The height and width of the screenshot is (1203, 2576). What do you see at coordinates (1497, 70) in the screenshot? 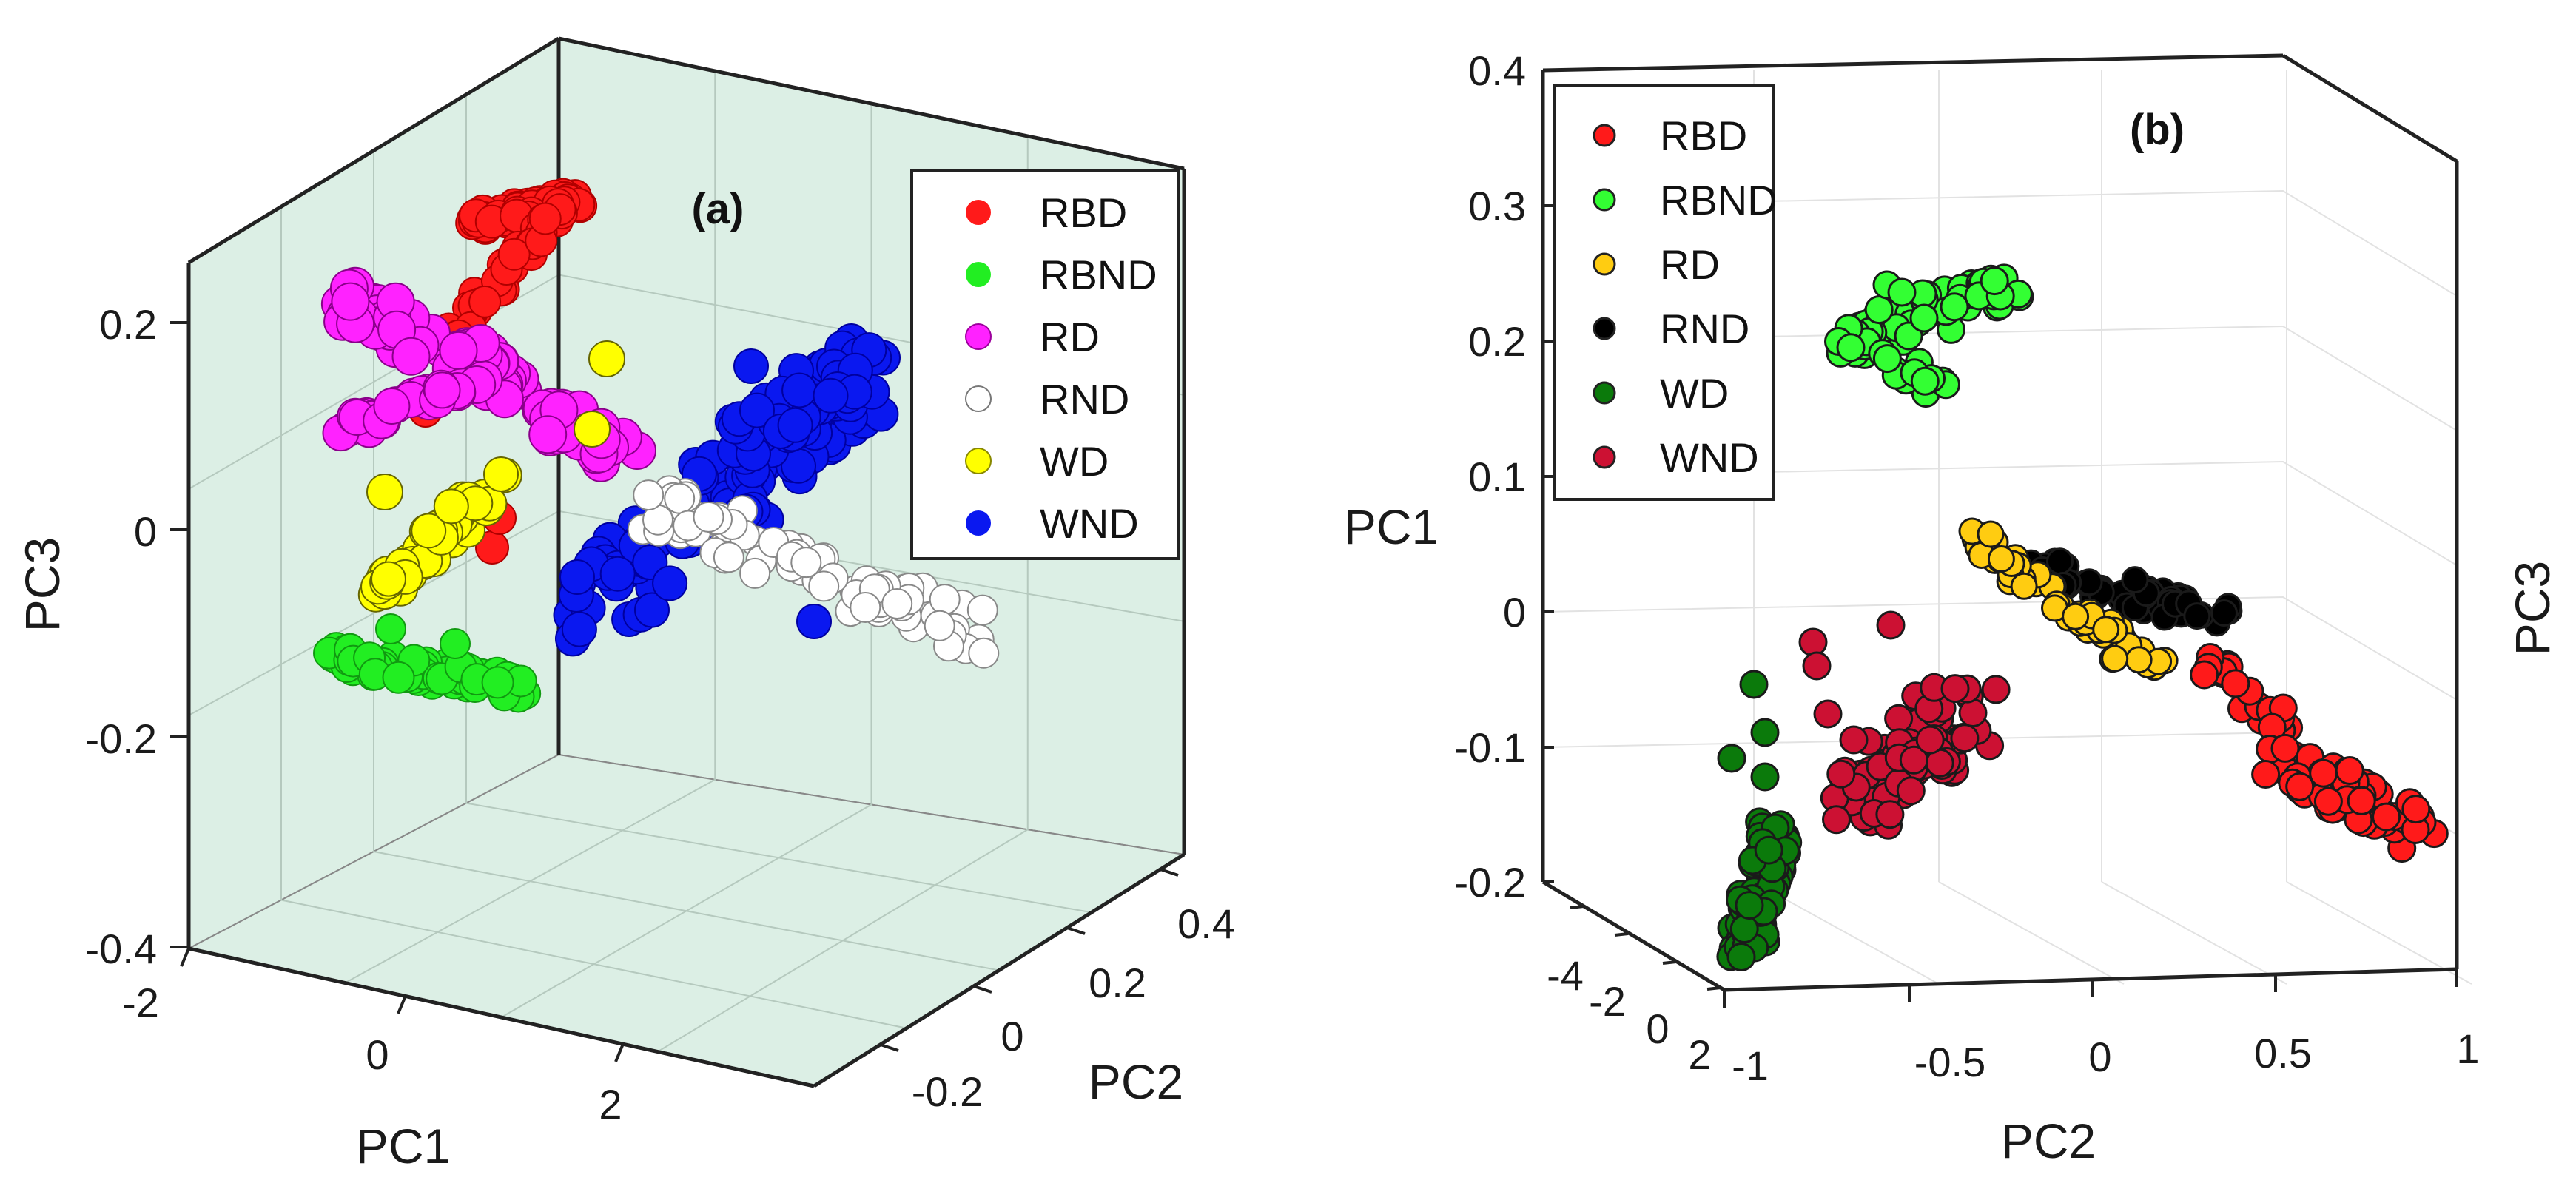
I see `panel-b-z-tick-label: 0.4` at bounding box center [1497, 70].